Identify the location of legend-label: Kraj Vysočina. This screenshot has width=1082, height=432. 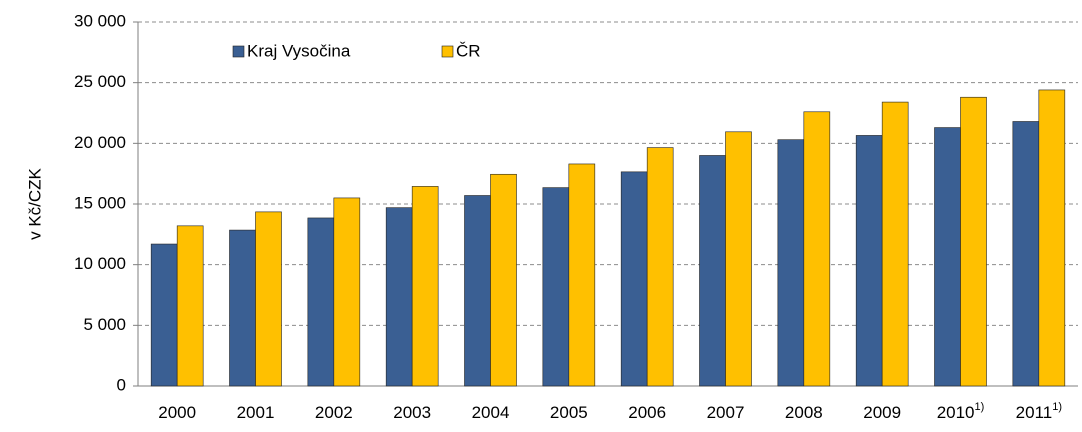
(299, 50).